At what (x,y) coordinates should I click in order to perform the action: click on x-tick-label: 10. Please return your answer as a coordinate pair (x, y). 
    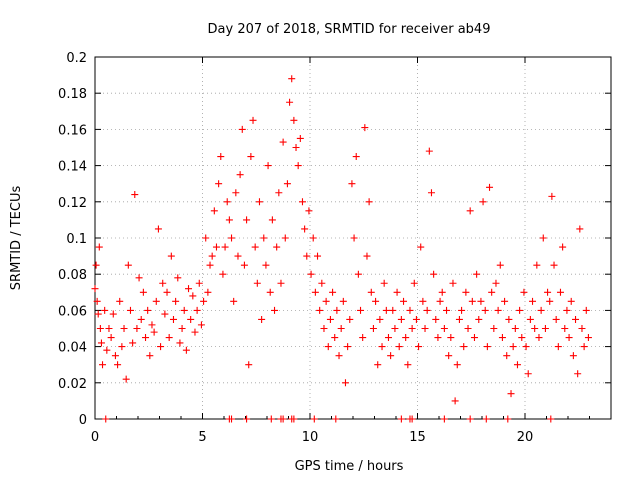
    Looking at the image, I should click on (310, 437).